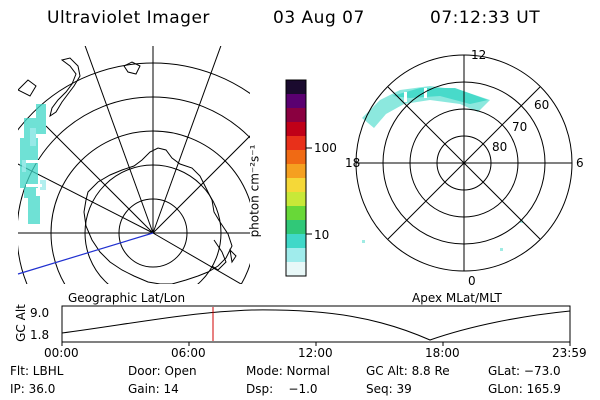  I want to click on altitude-xtick-2359: 23:59, so click(569, 353).